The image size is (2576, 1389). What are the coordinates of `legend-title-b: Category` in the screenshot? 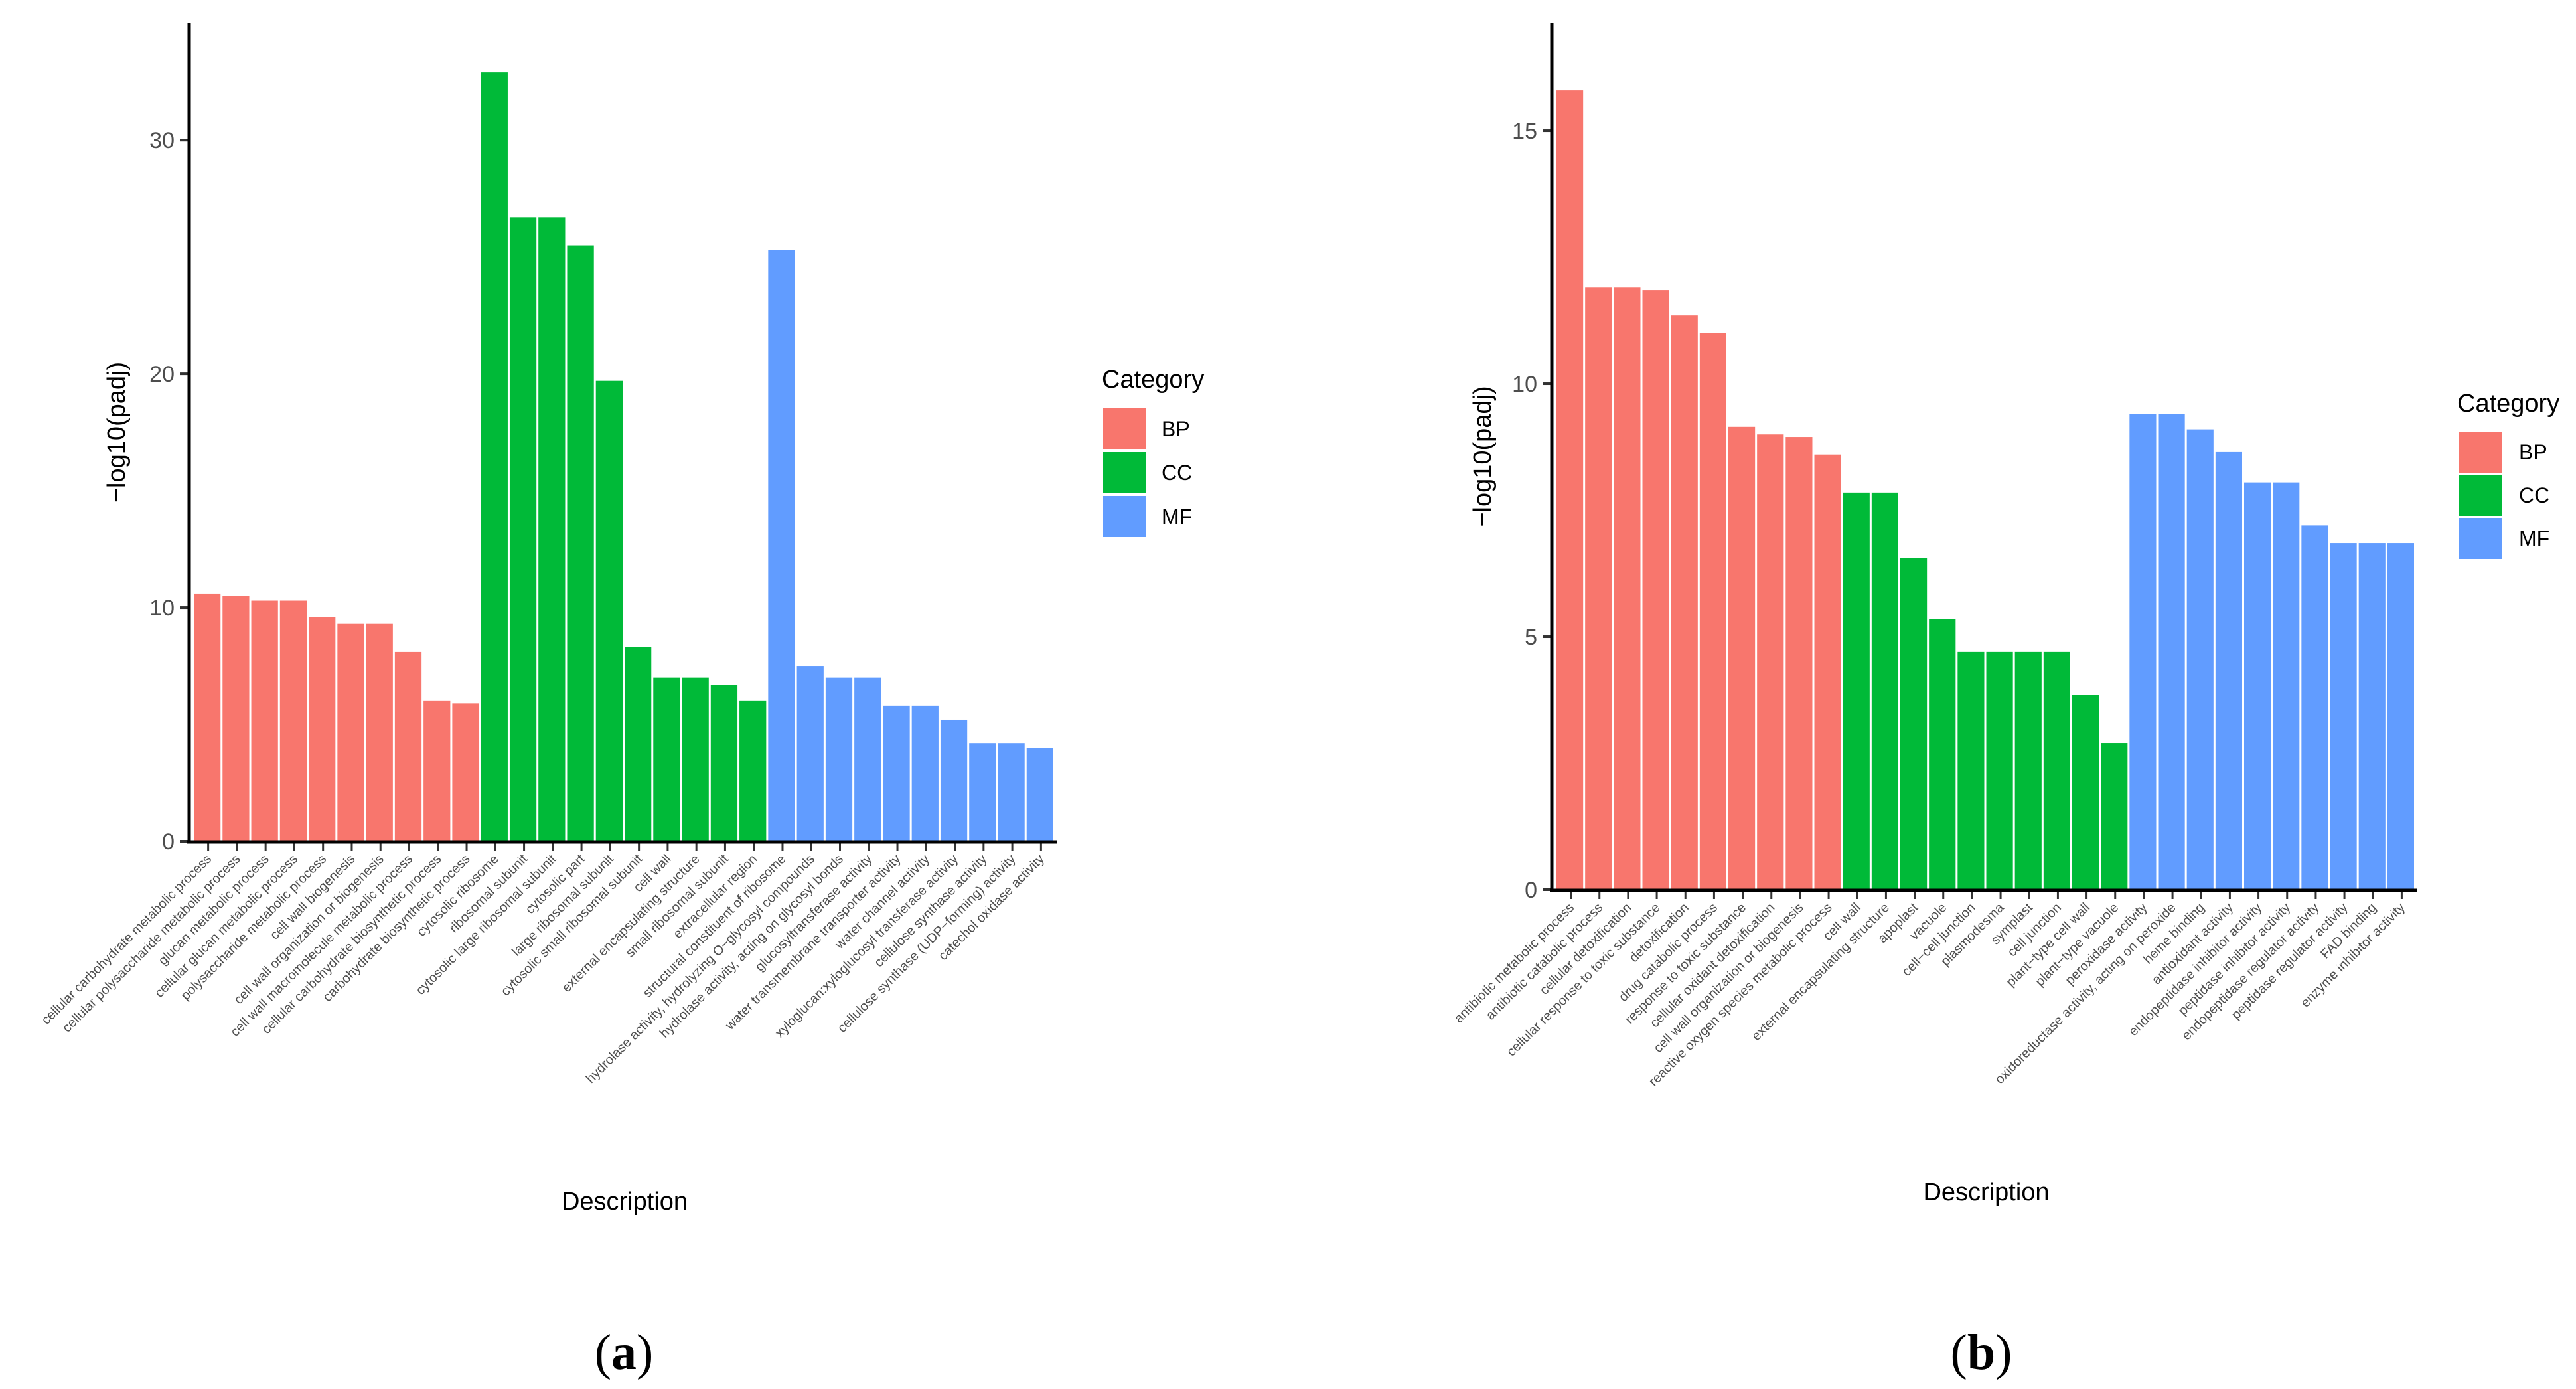 It's located at (2508, 404).